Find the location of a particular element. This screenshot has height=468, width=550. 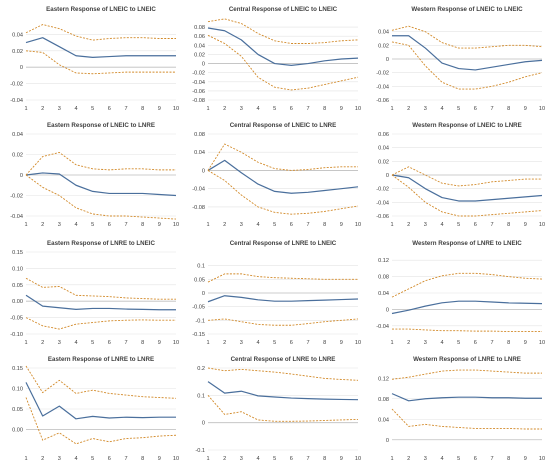

y-tick-label: -0.15 is located at coordinates (198, 335).